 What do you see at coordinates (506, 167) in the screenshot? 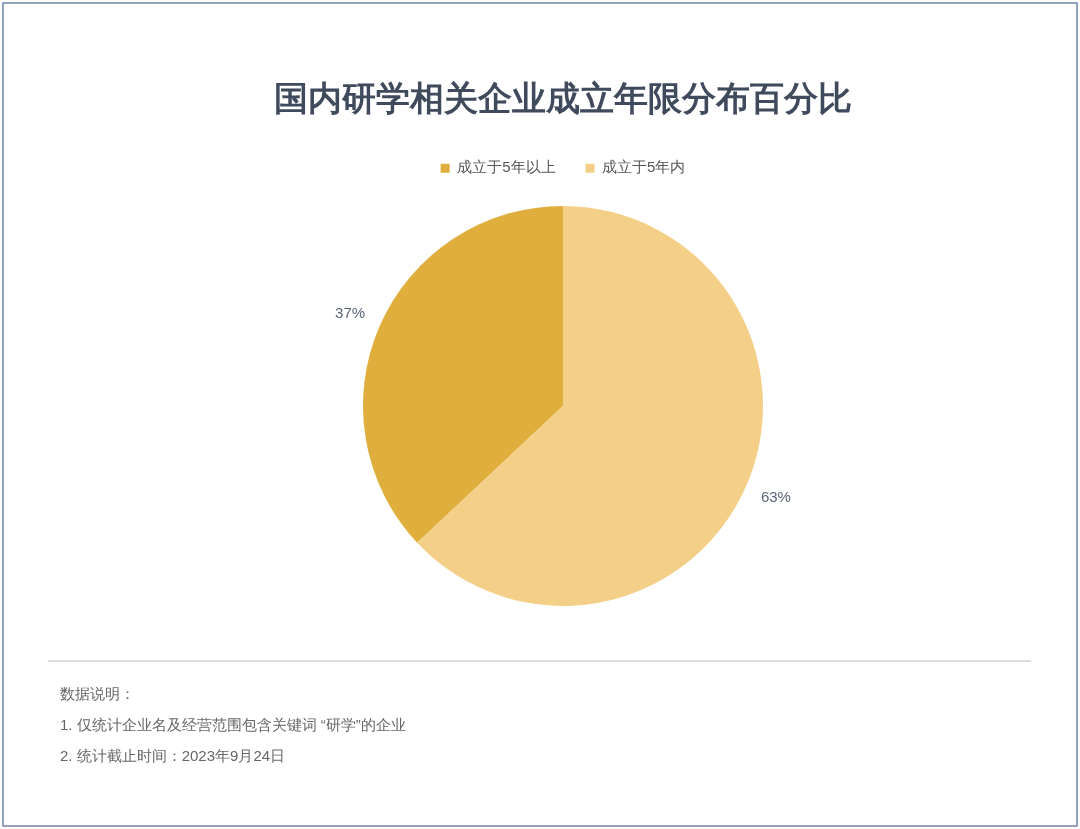
I see `legend-label: 成立于5年以上` at bounding box center [506, 167].